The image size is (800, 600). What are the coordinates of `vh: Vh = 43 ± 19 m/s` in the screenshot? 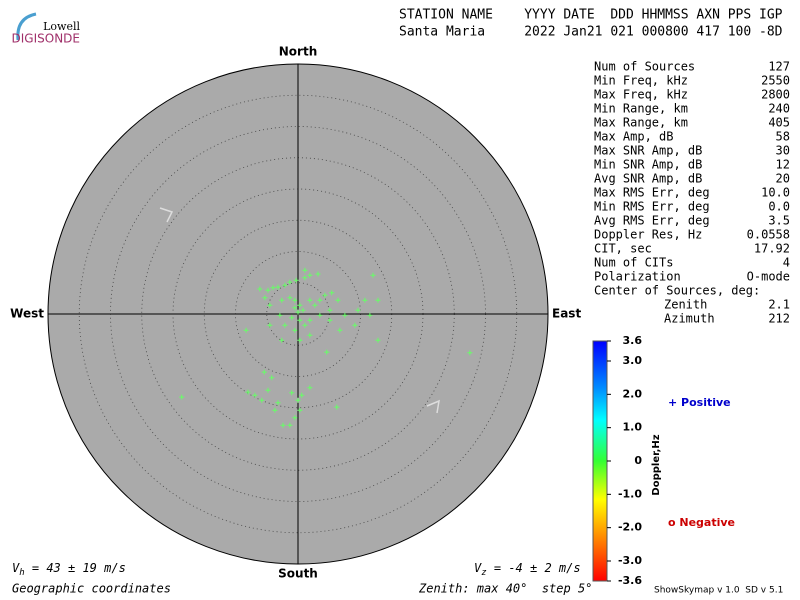 It's located at (69, 569).